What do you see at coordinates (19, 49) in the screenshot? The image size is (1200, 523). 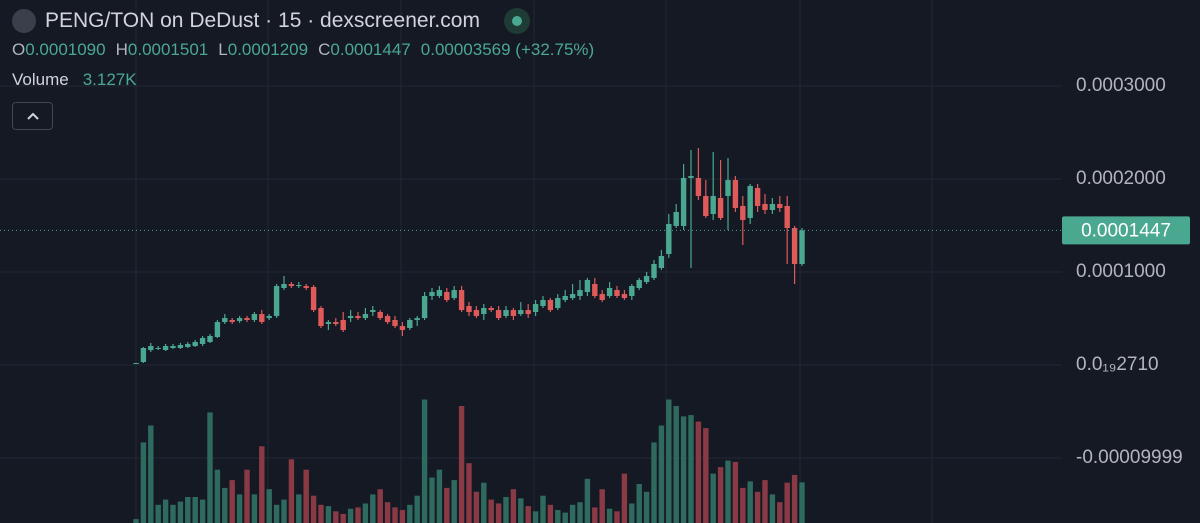 I see `ohlc-key: O` at bounding box center [19, 49].